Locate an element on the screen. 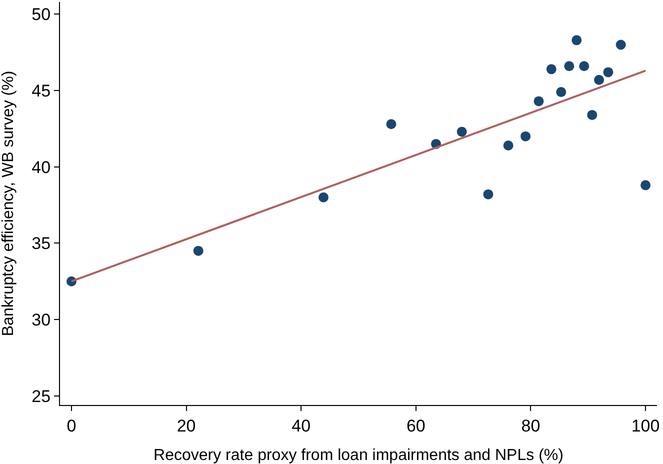  y-axis-title: Bankruptcy efficiency, WB survey (%) is located at coordinates (8, 203).